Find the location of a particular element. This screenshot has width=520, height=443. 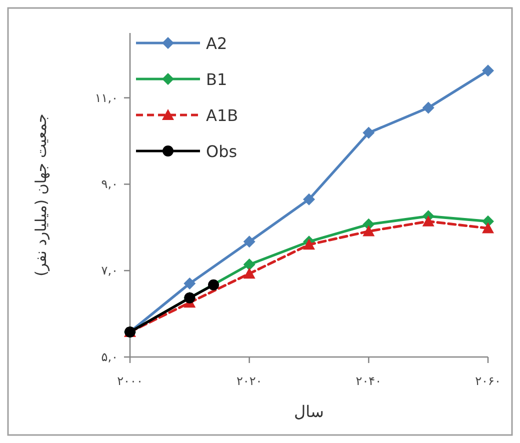

y-tick-label: ۵,۰ is located at coordinates (109, 357).